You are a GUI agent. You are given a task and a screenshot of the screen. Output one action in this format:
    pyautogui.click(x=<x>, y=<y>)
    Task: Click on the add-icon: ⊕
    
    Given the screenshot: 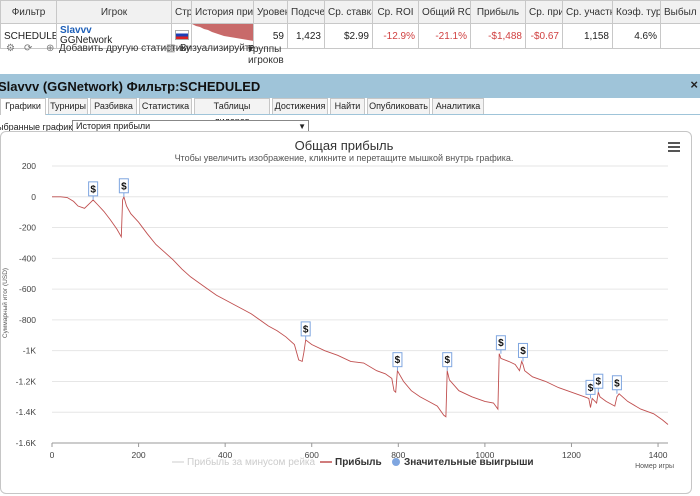 What is the action you would take?
    pyautogui.click(x=50, y=48)
    